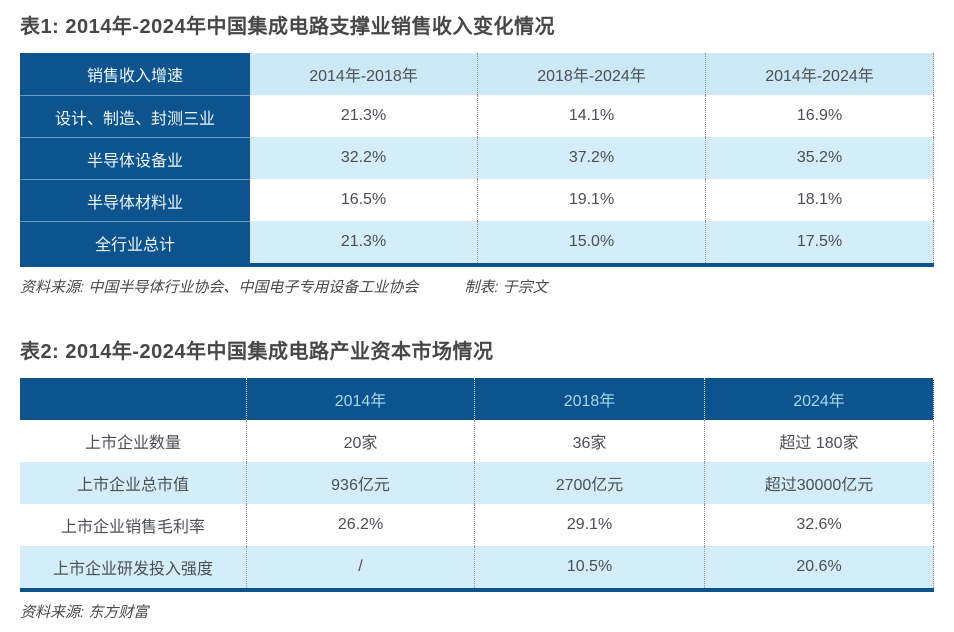 The image size is (954, 632). I want to click on table2-cell: 29.1%, so click(590, 525).